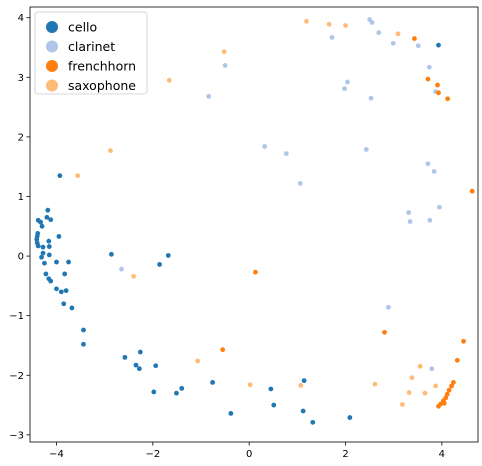 Image resolution: width=482 pixels, height=466 pixels. Describe the element at coordinates (52, 27) in the screenshot. I see `legend-marker-cello` at that location.